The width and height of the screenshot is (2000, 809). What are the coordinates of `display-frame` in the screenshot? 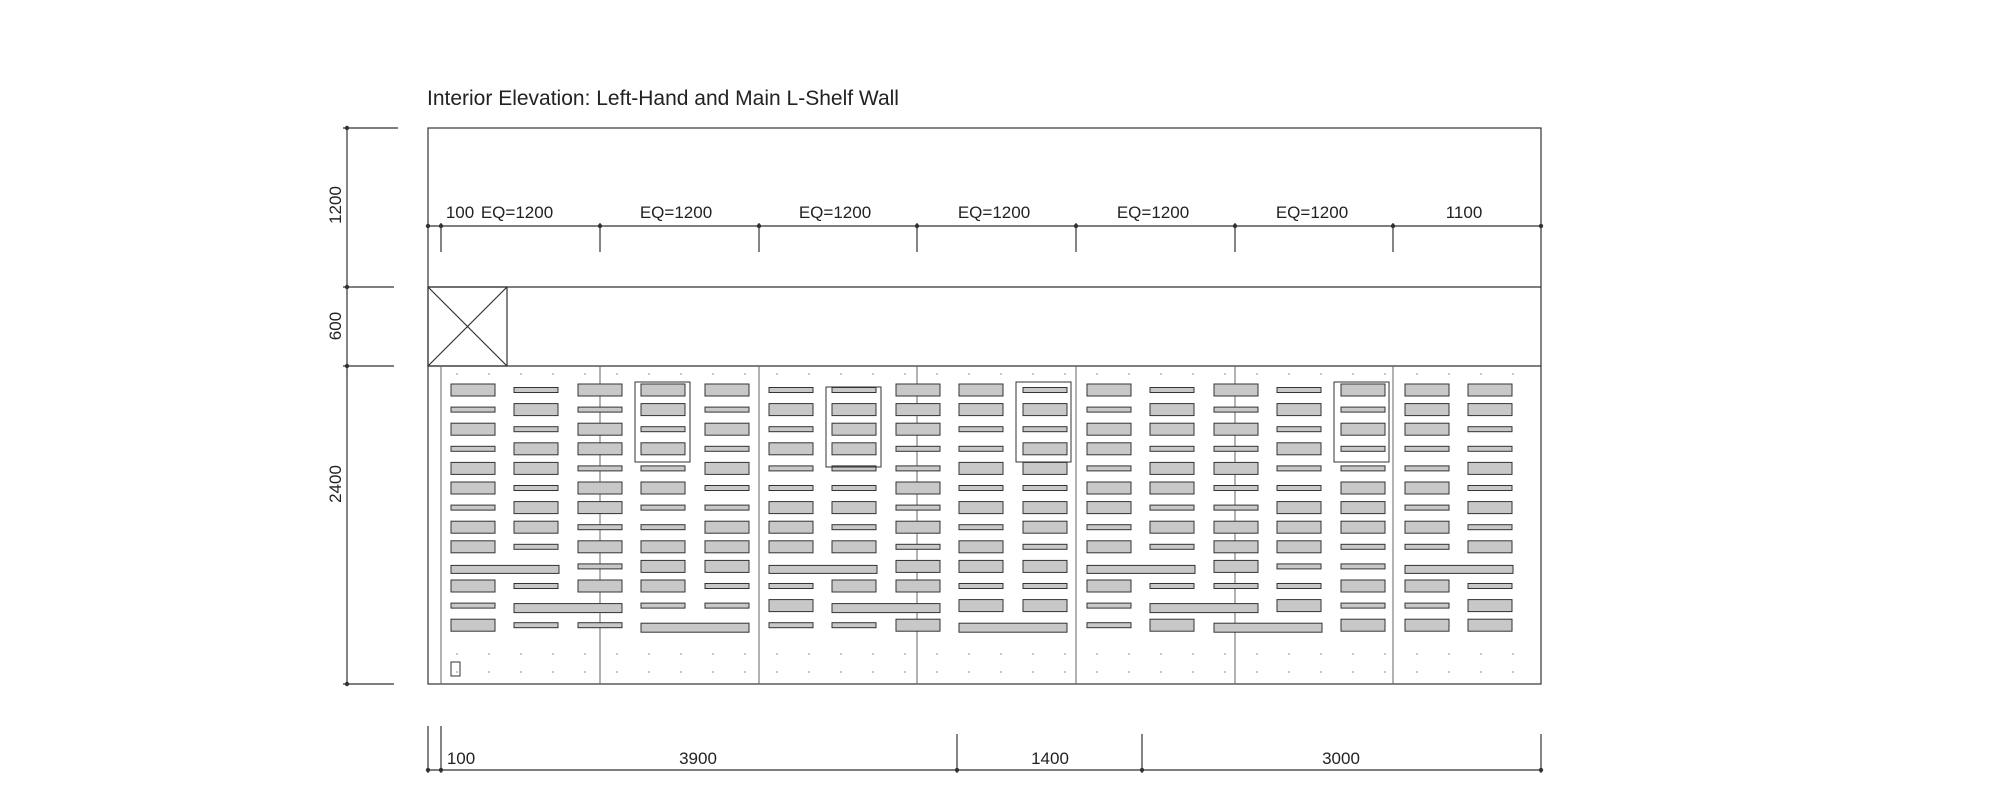 It's located at (1043, 422).